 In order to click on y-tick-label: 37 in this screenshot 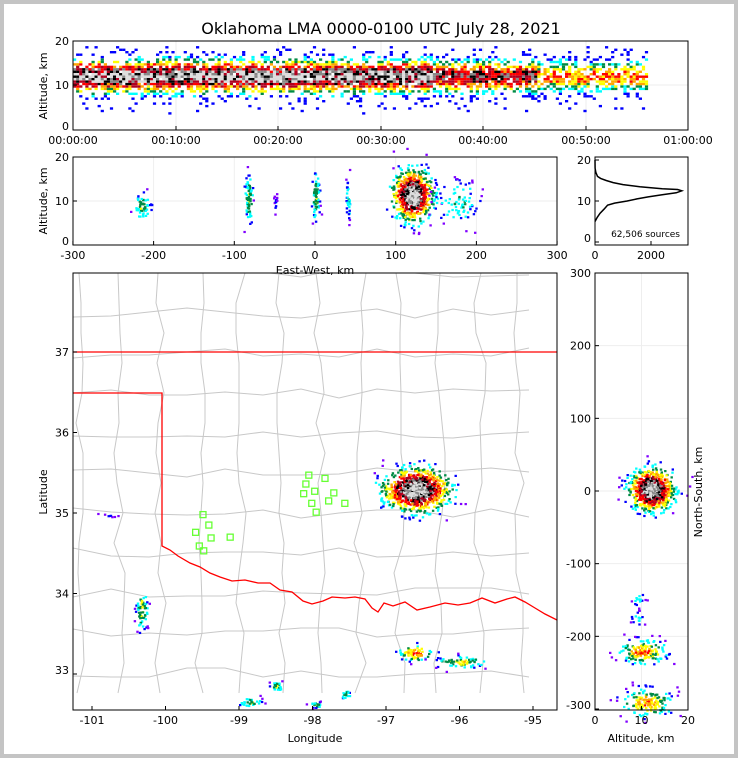, I will do `click(62, 352)`.